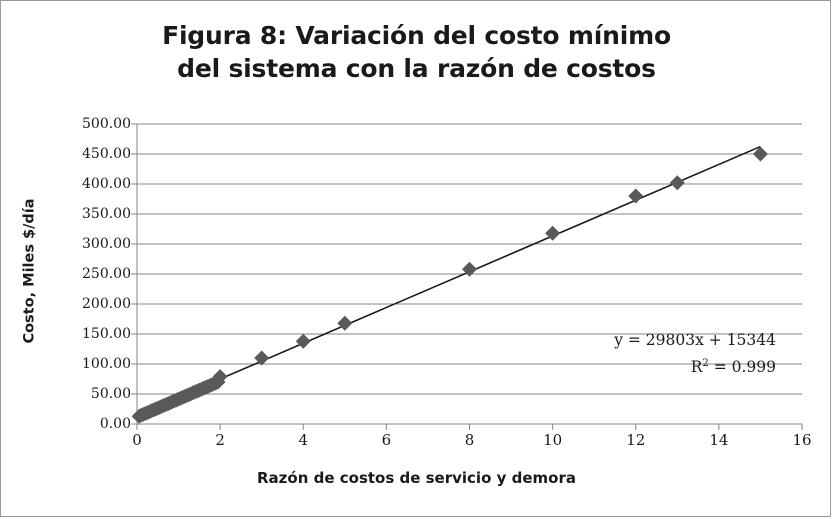  Describe the element at coordinates (106, 244) in the screenshot. I see `y-tick-label: 300.00` at that location.